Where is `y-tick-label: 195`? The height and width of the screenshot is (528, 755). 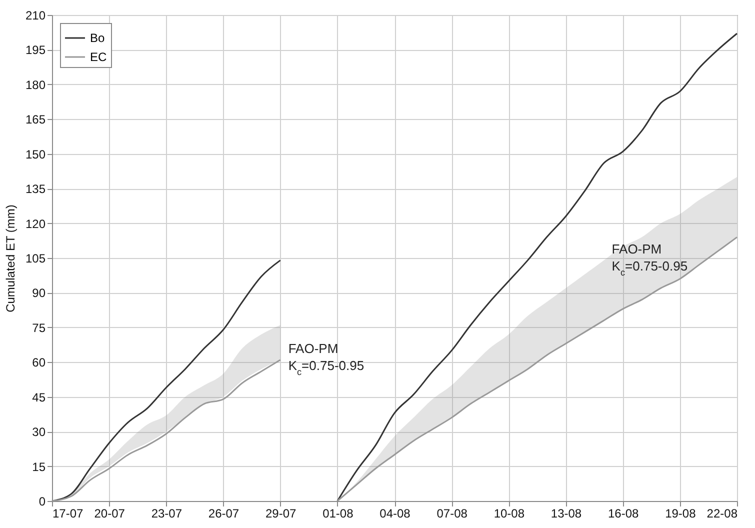
y-tick-label: 195 is located at coordinates (35, 50).